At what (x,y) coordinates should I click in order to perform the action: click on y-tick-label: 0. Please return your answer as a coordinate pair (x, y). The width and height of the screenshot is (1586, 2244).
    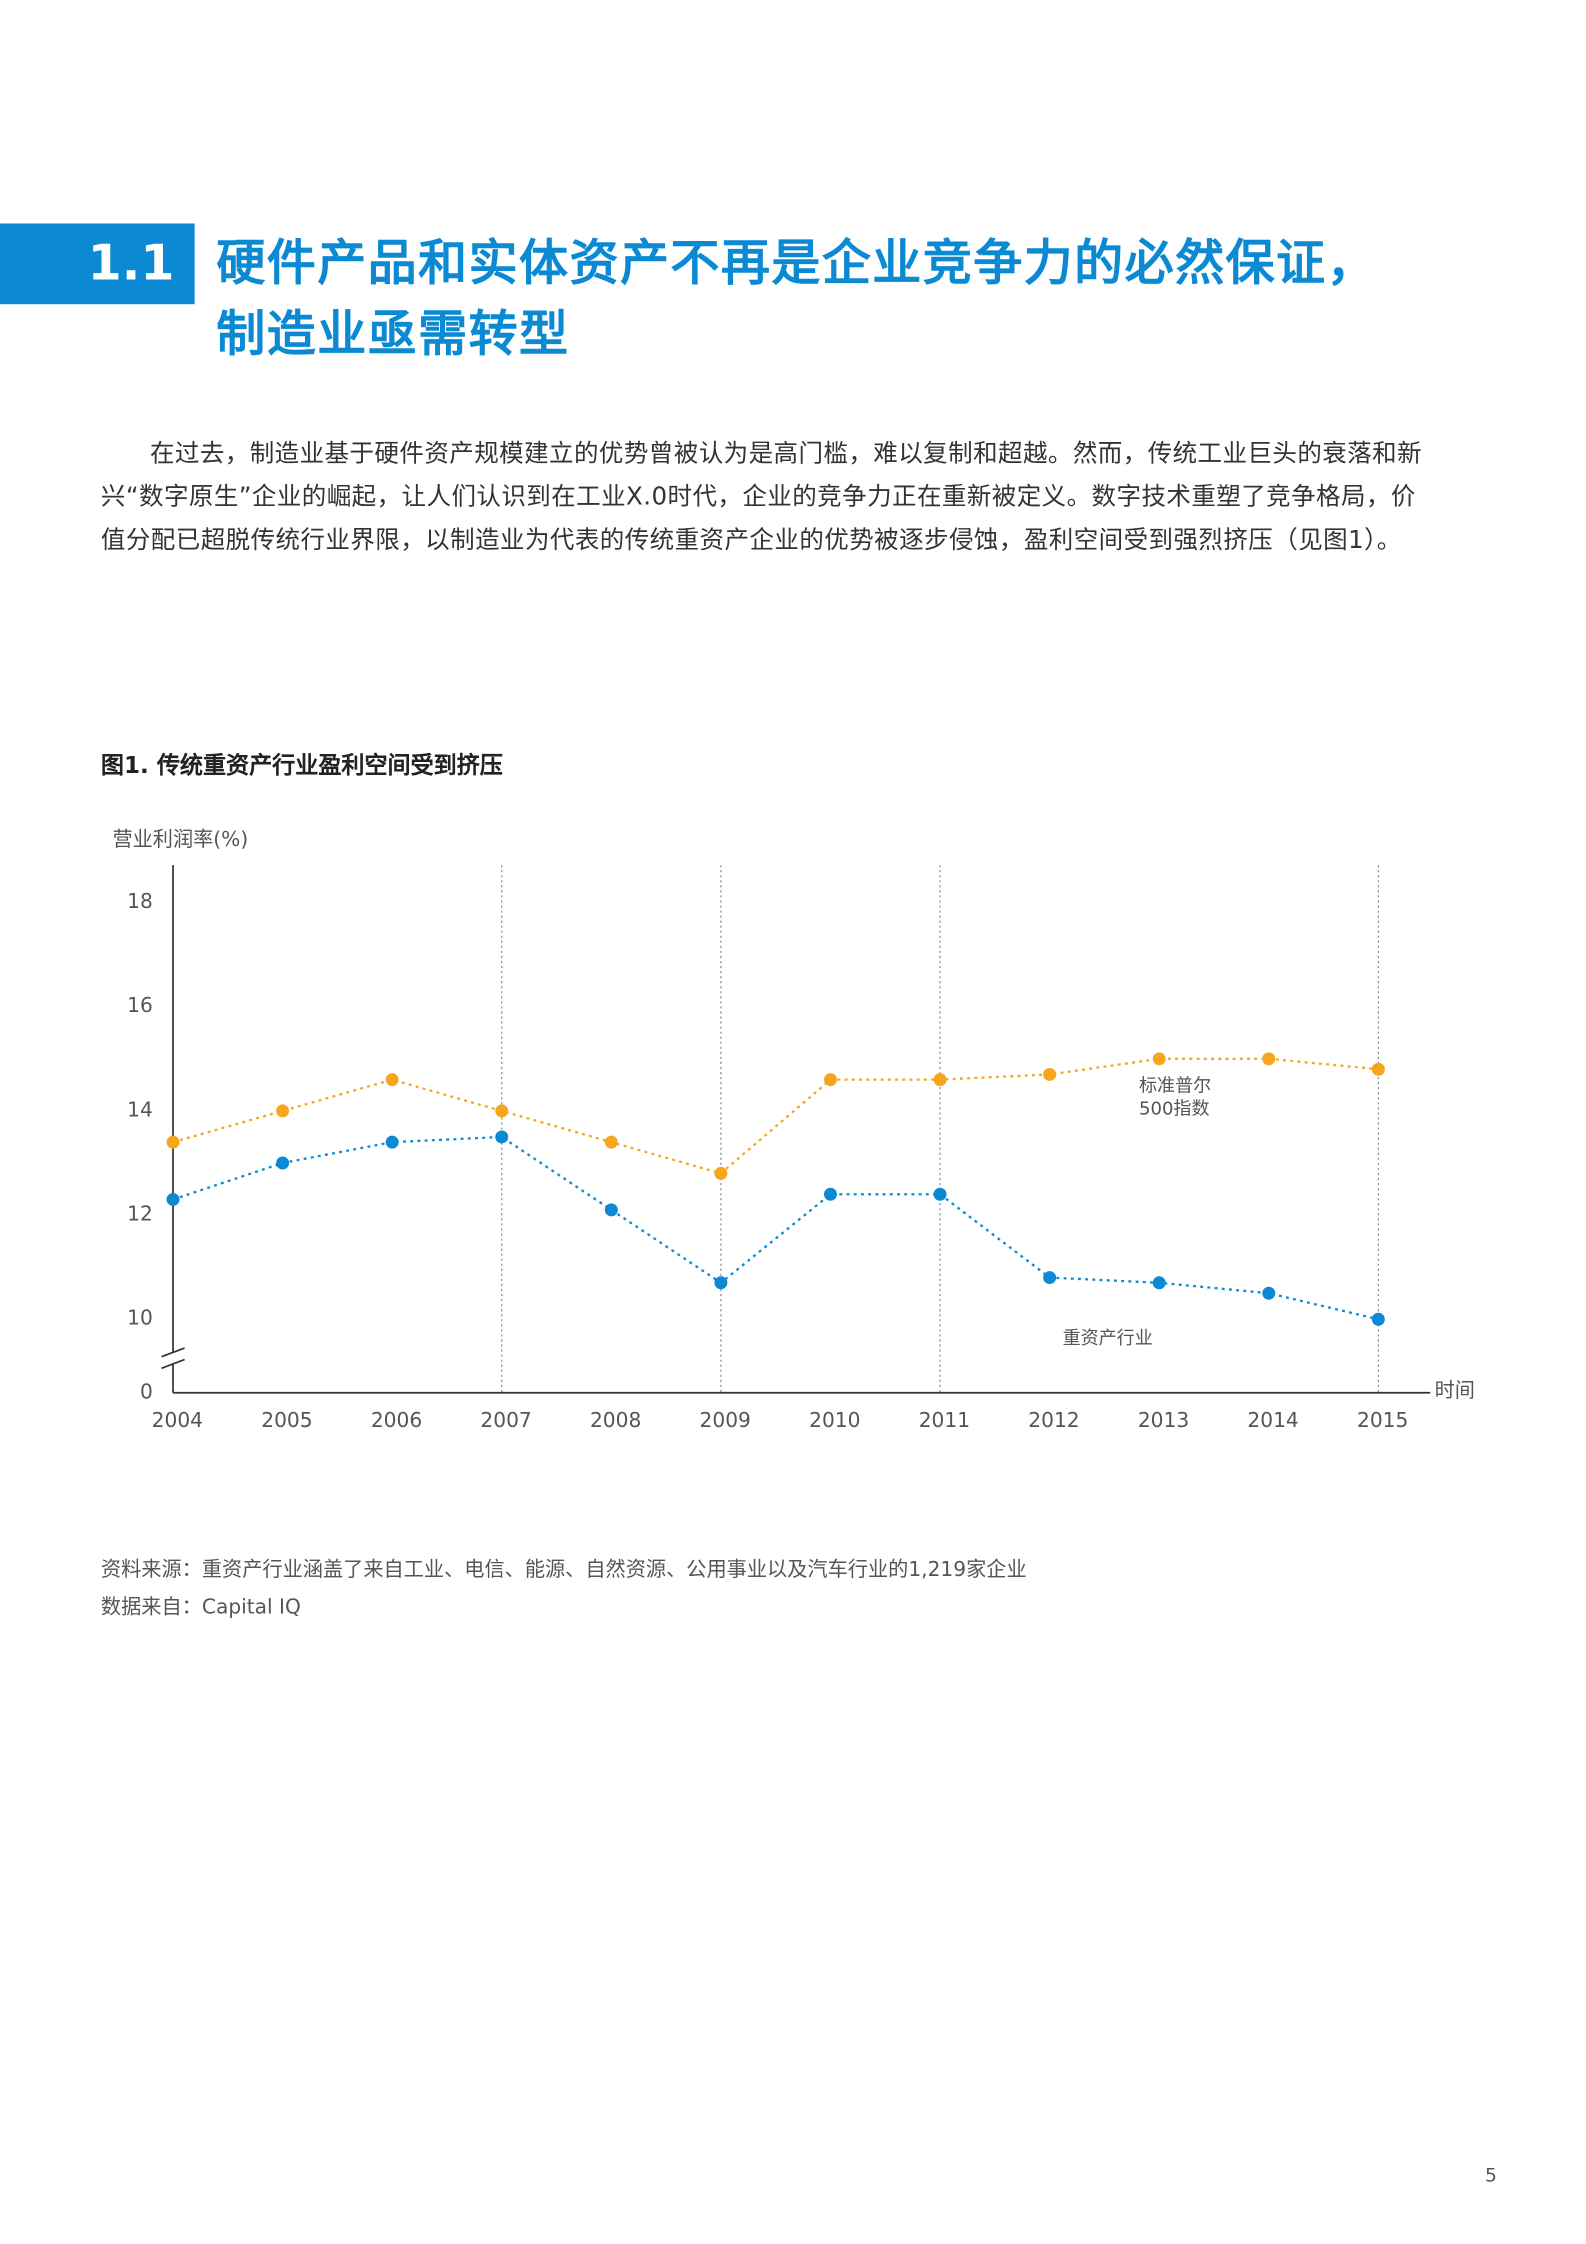
    Looking at the image, I should click on (146, 1391).